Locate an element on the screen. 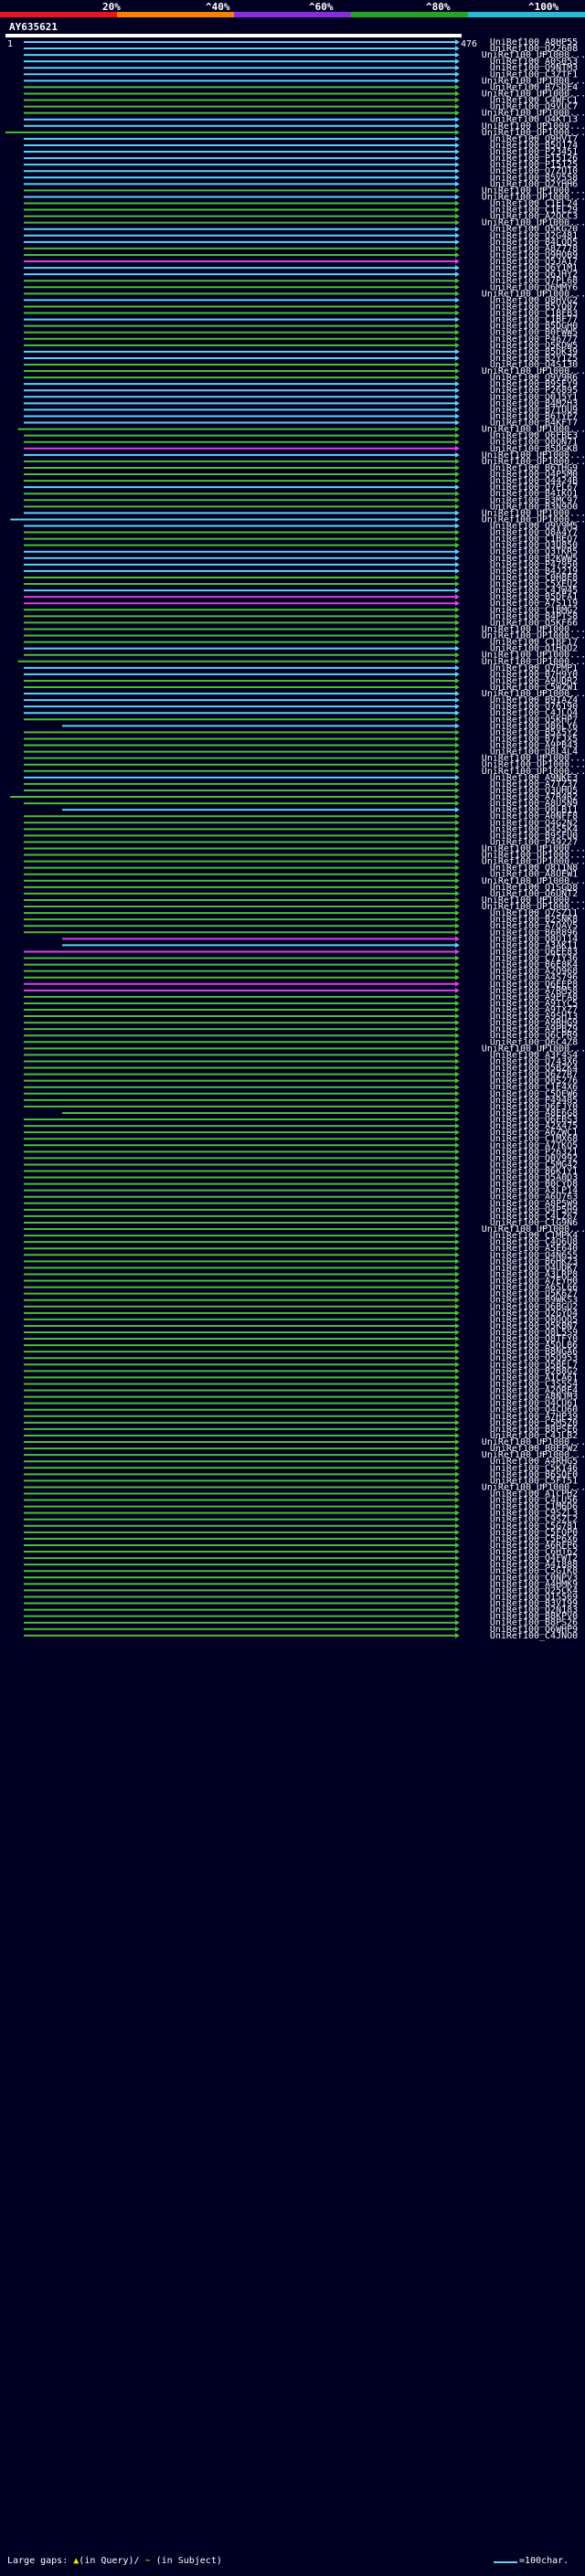 The image size is (585, 2576). hit-label: UniRef100_Q5KDW5 is located at coordinates (534, 346).